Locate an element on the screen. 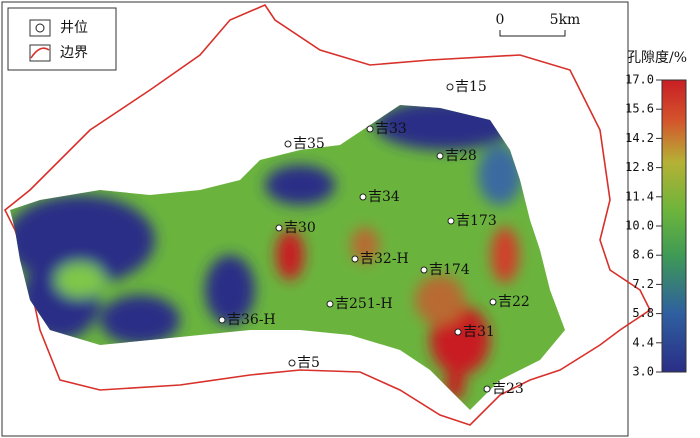  colorbar-tick-label: 11.4 is located at coordinates (639, 196).